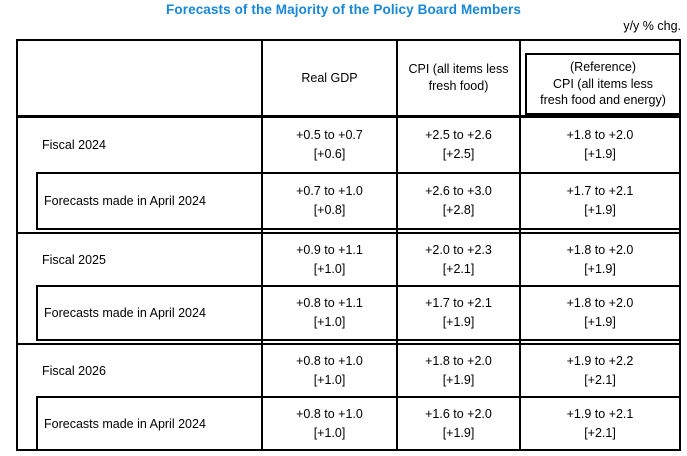 The width and height of the screenshot is (687, 456). What do you see at coordinates (348, 344) in the screenshot?
I see `section-separator-2b` at bounding box center [348, 344].